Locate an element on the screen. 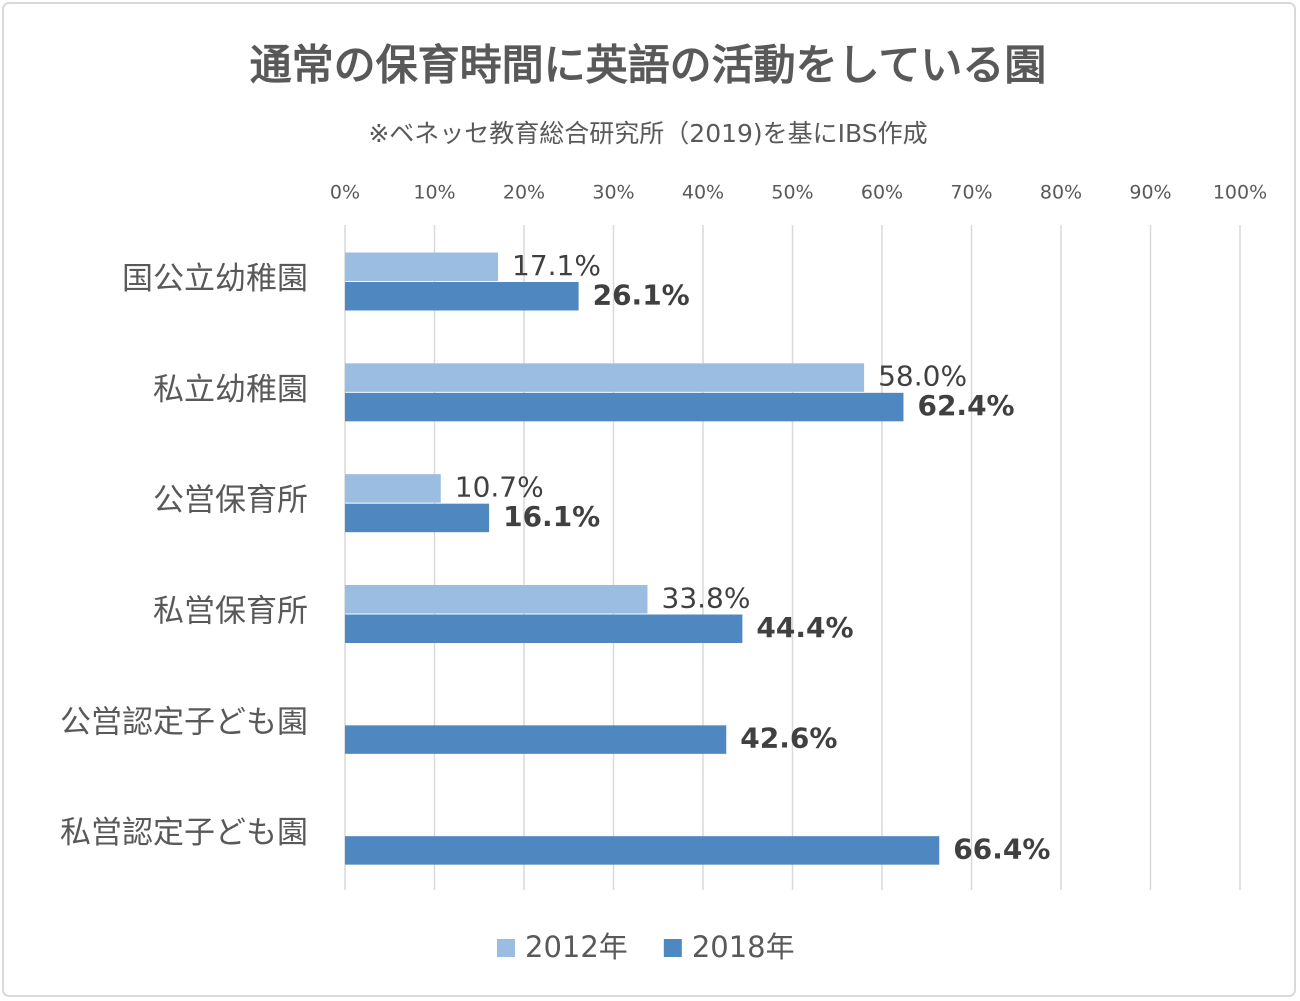  value-label: 10.7% is located at coordinates (499, 486).